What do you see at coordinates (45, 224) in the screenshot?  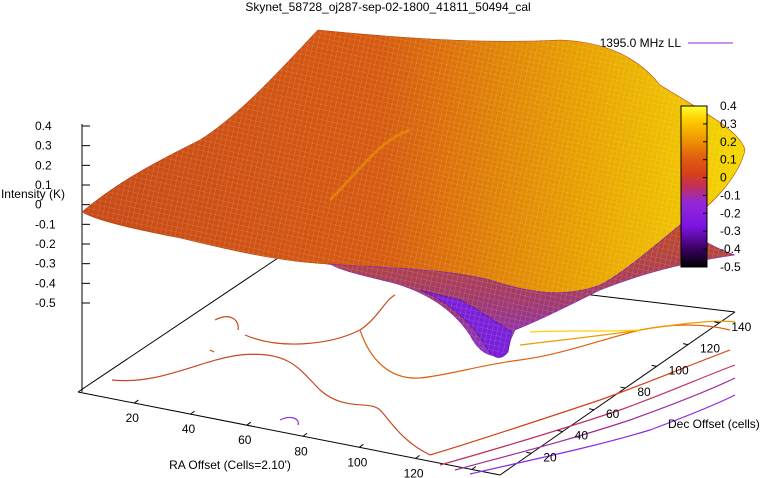 I see `z-tick-label: -0.1` at bounding box center [45, 224].